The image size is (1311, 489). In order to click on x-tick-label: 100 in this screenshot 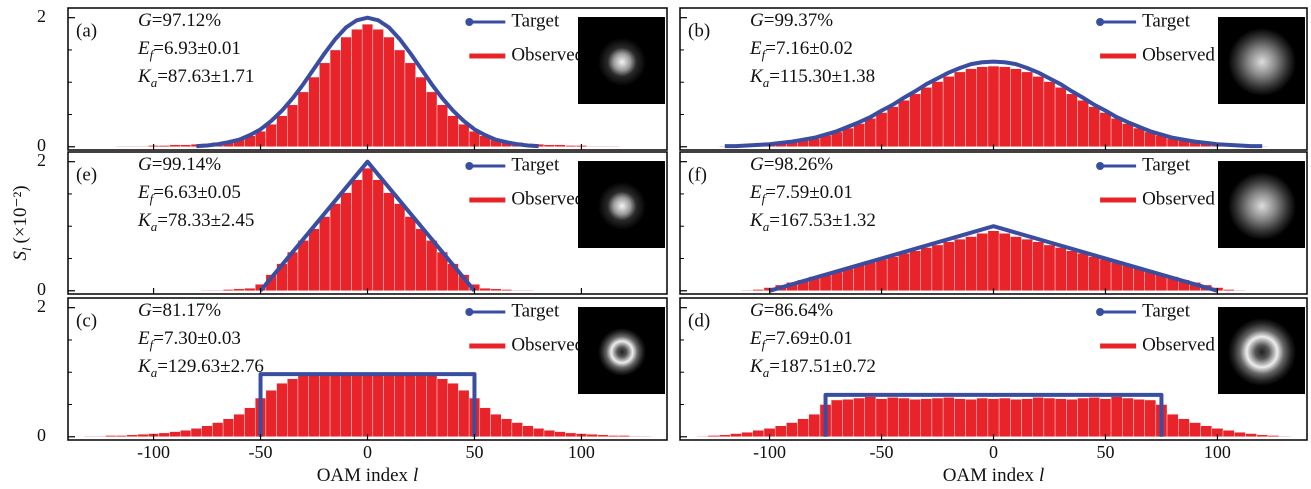, I will do `click(1217, 452)`.